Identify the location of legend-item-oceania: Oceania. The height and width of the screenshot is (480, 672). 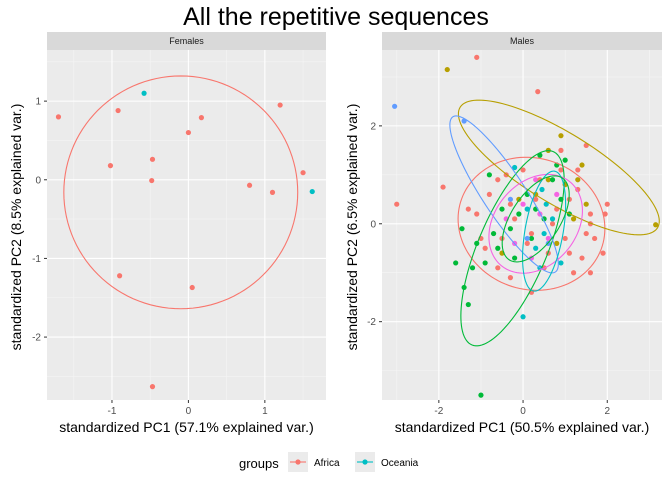
(387, 462).